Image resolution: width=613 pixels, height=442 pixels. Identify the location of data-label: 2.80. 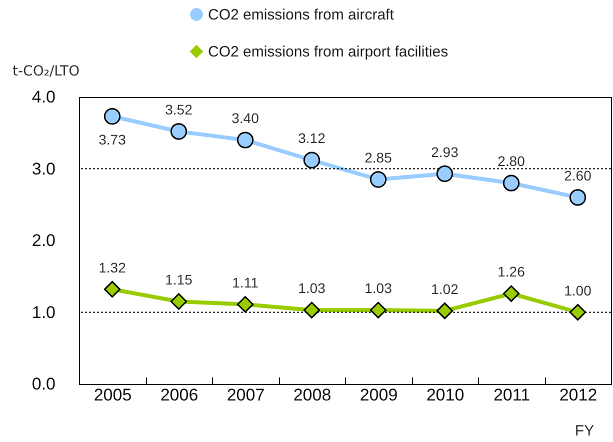
(512, 161).